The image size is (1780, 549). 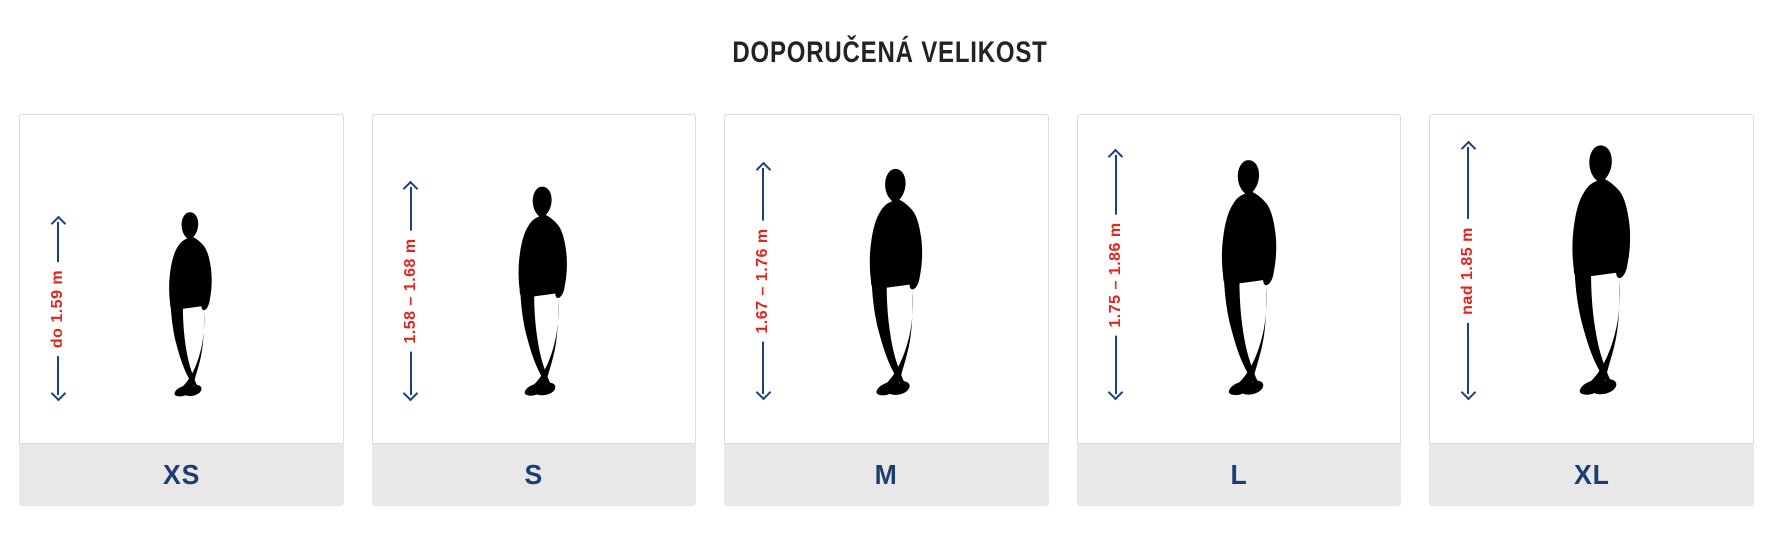 I want to click on size-label-bar: XL, so click(x=1591, y=475).